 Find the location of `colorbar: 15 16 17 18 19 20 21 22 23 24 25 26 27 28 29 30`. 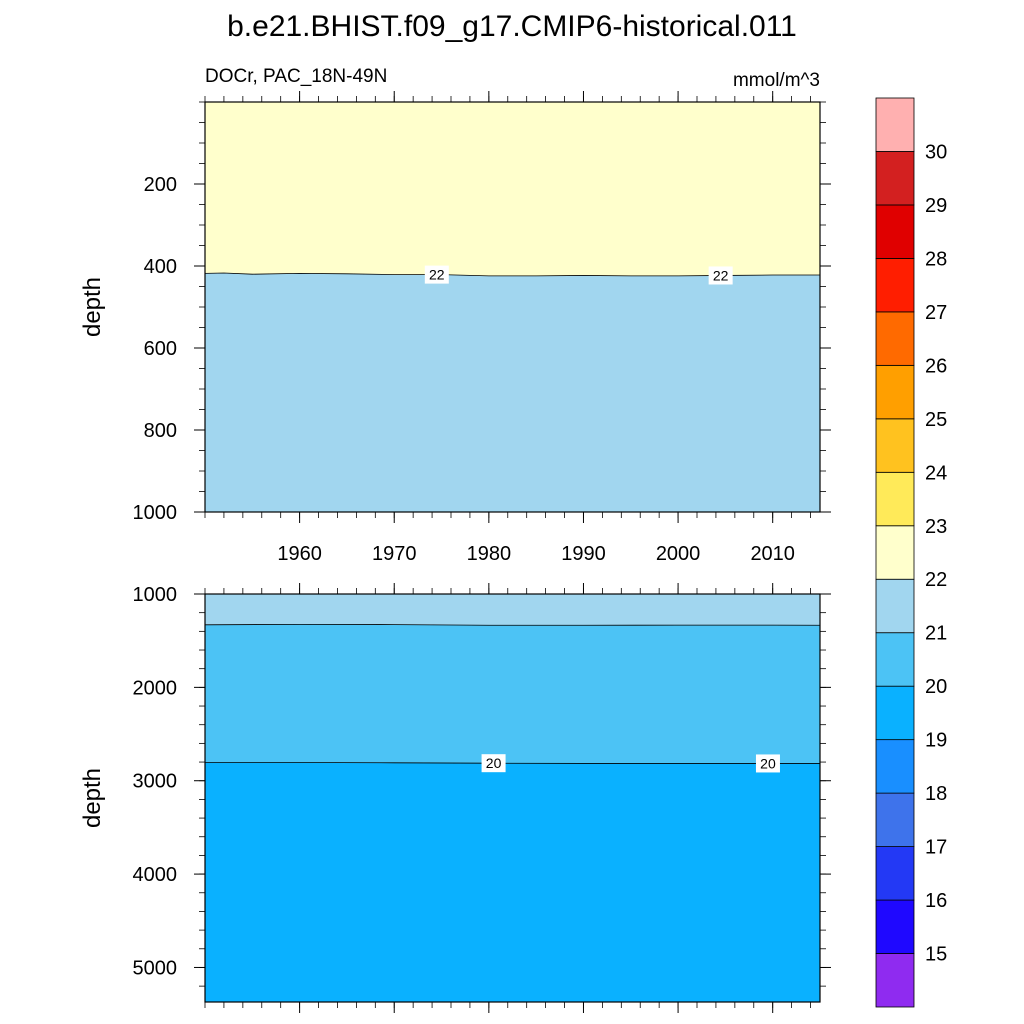

colorbar: 15 16 17 18 19 20 21 22 23 24 25 26 27 28 29 30 is located at coordinates (911, 552).